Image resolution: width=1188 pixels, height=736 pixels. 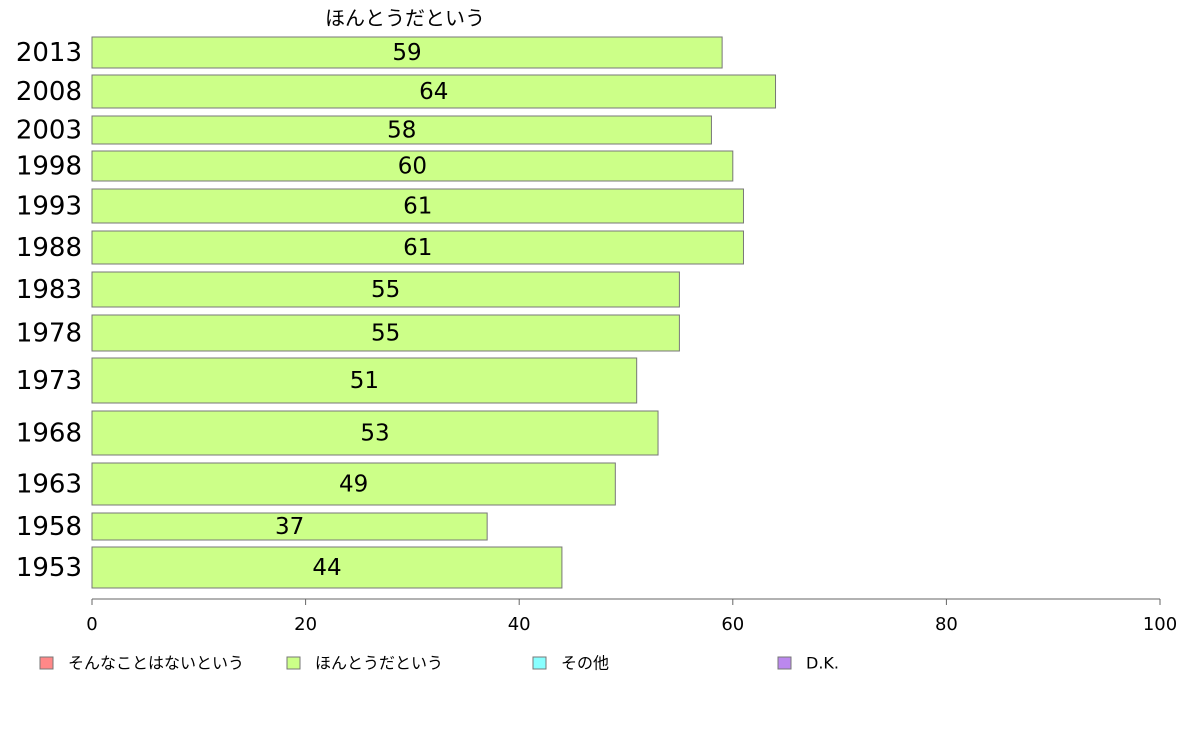 I want to click on bar-value-label: 51, so click(x=364, y=381).